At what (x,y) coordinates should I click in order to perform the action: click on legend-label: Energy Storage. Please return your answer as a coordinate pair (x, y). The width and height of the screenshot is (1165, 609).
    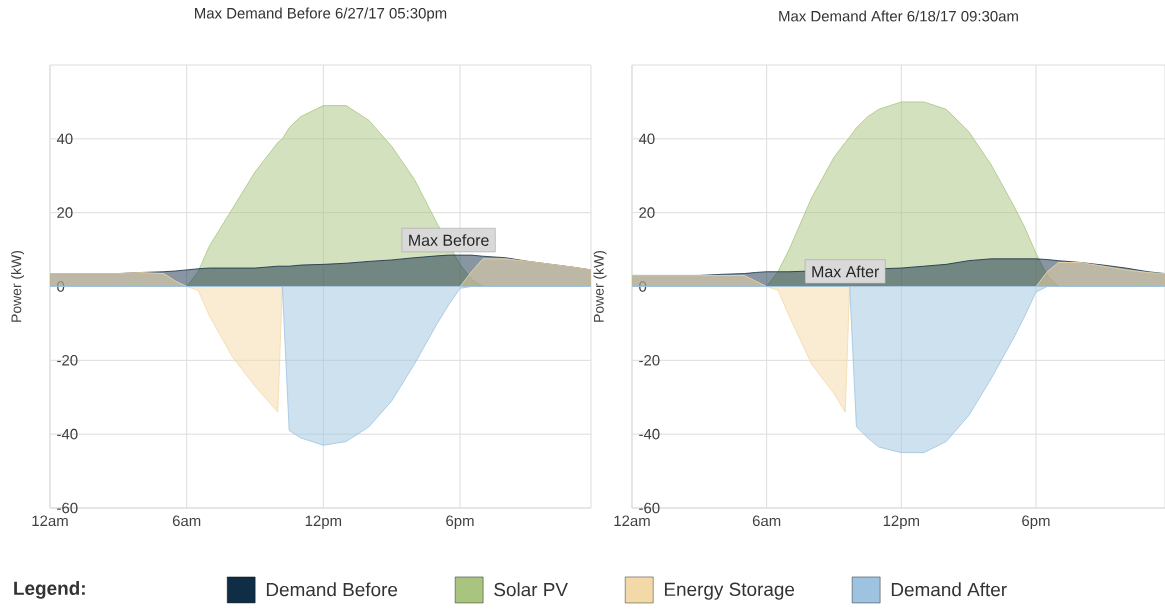
    Looking at the image, I should click on (729, 591).